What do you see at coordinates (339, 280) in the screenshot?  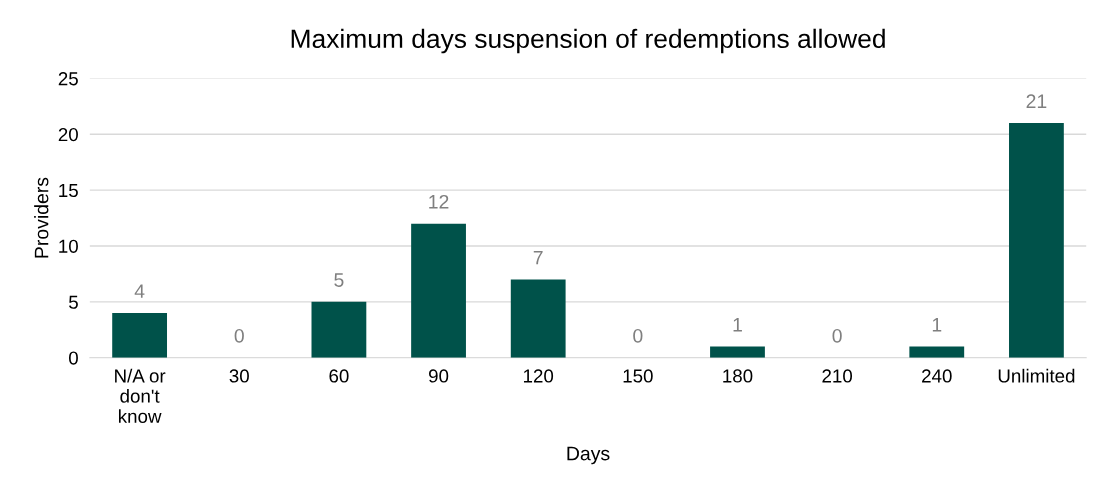 I see `data-label: 5` at bounding box center [339, 280].